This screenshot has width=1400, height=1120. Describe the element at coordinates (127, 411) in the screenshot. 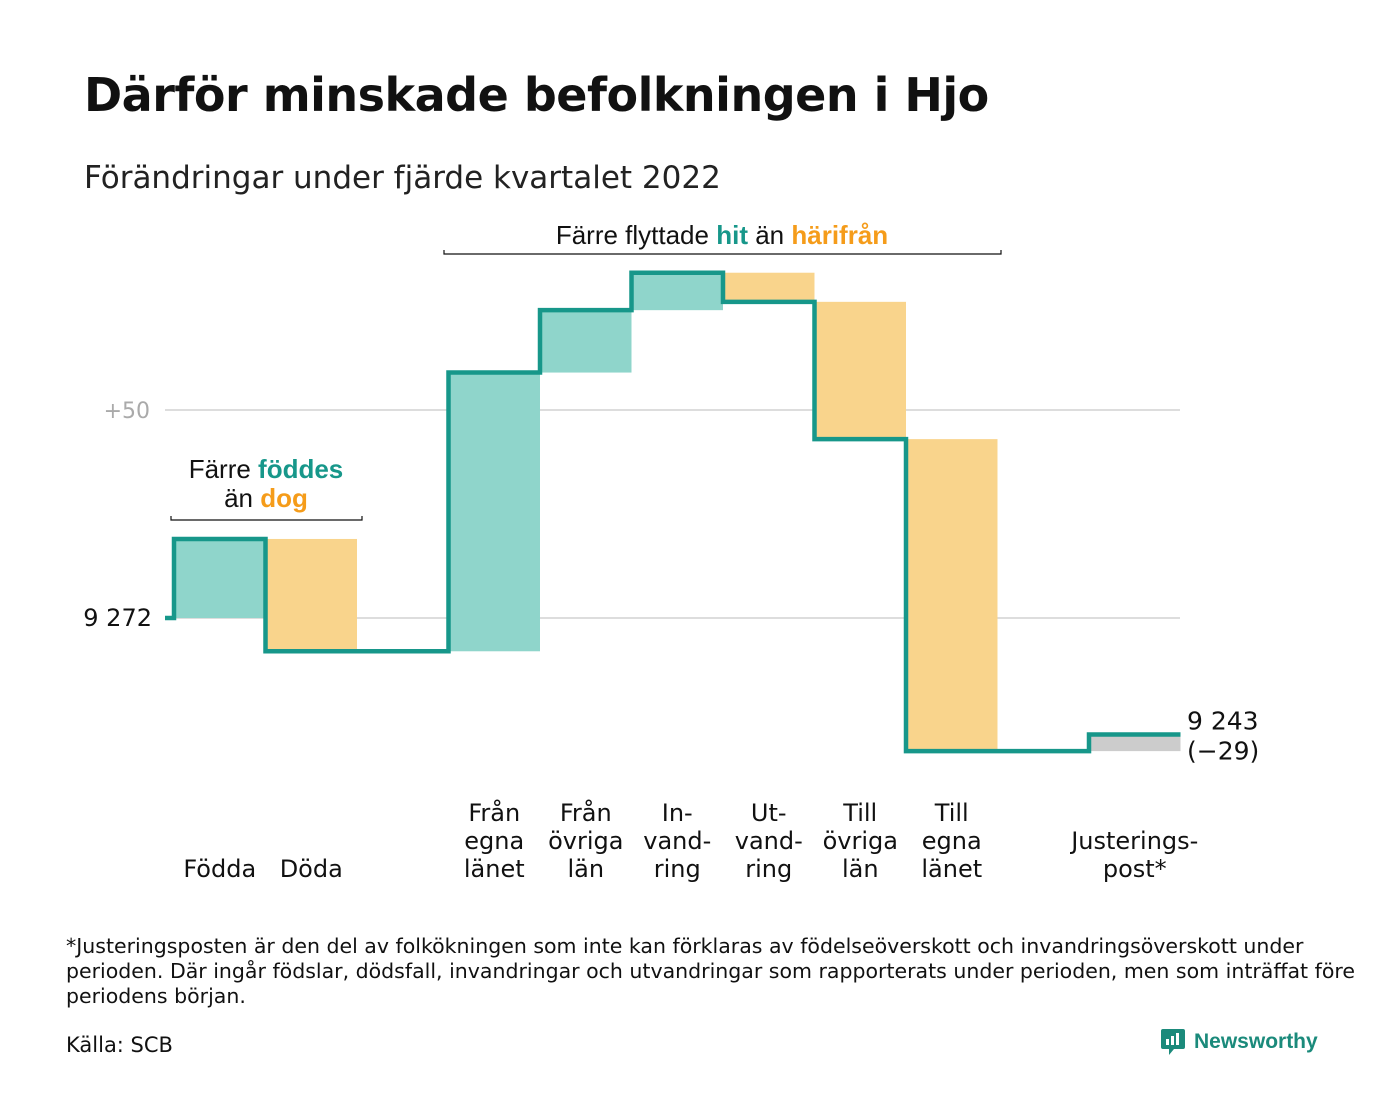

I see `gridline-label: +50` at that location.